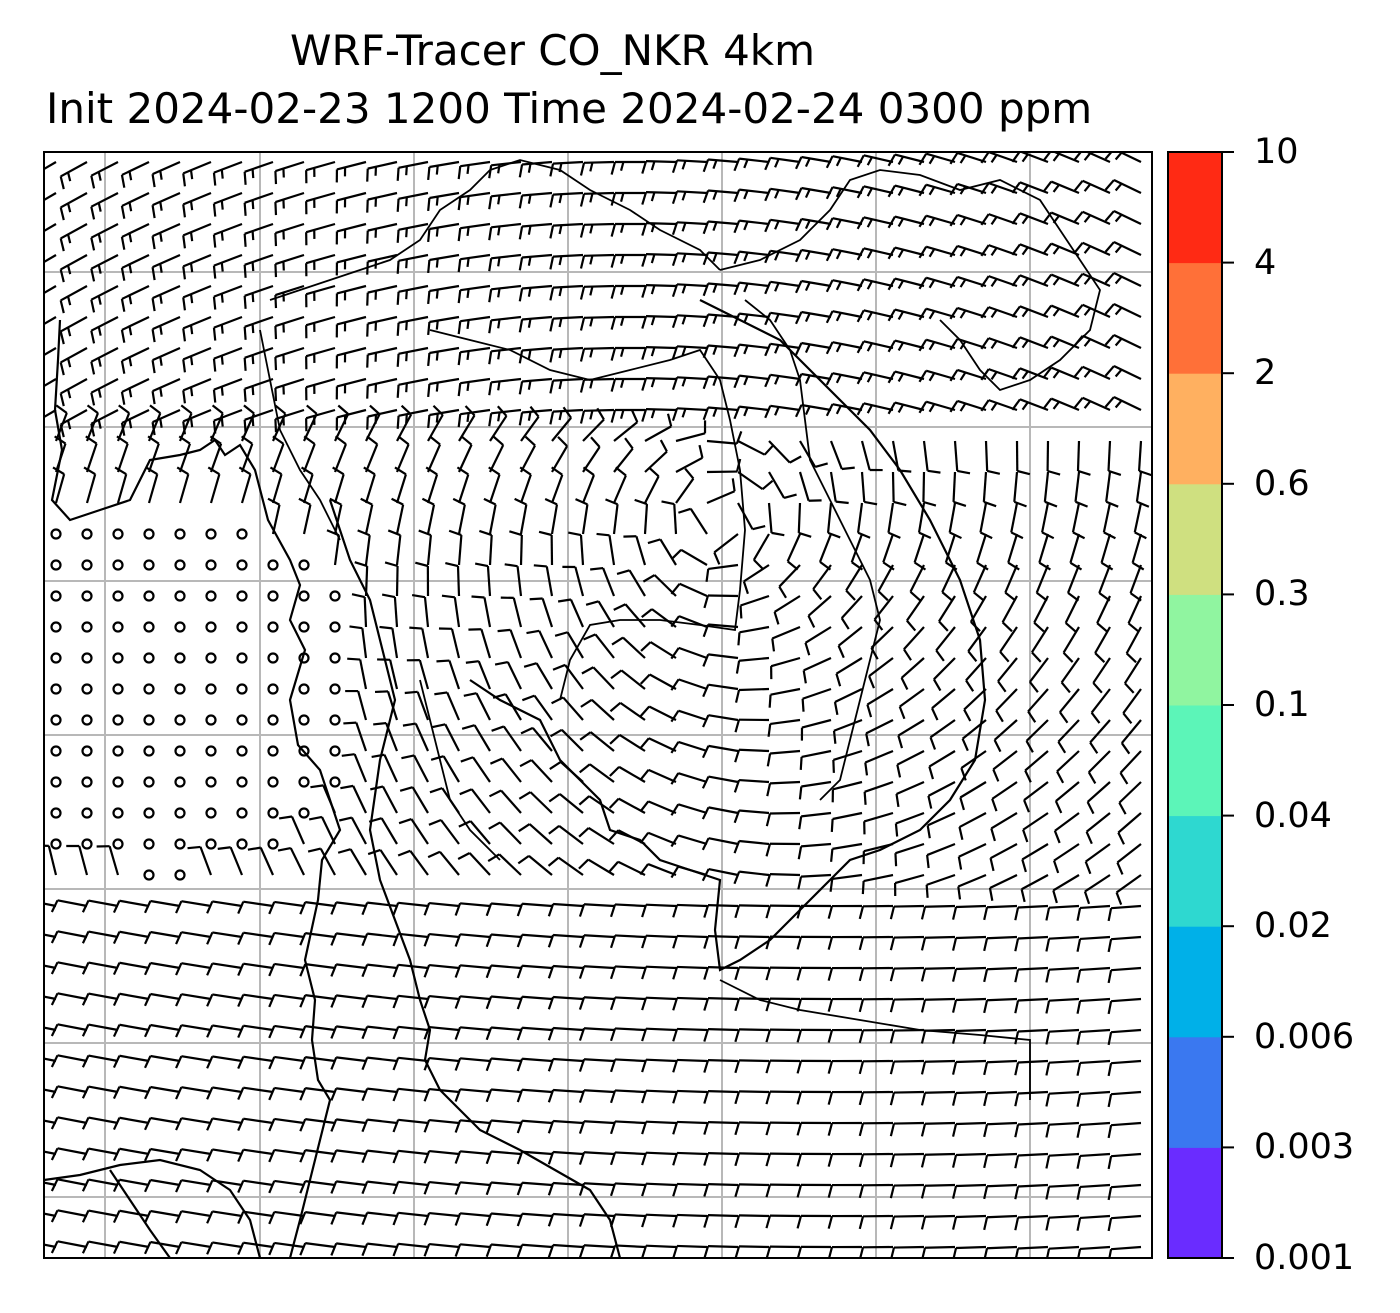 This screenshot has height=1313, width=1400. What do you see at coordinates (1195, 539) in the screenshot?
I see `colorbar-segment` at bounding box center [1195, 539].